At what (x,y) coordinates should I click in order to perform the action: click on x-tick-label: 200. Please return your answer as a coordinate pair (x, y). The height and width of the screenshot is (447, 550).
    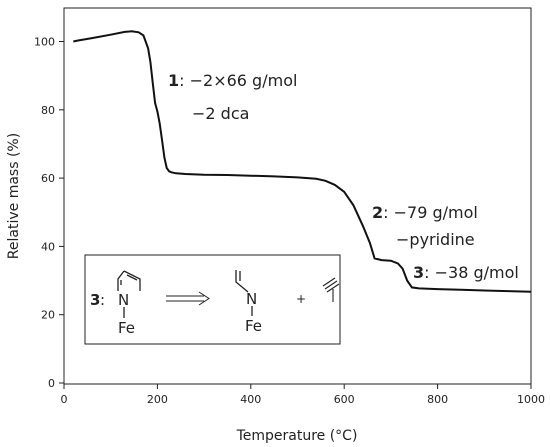
    Looking at the image, I should click on (157, 399).